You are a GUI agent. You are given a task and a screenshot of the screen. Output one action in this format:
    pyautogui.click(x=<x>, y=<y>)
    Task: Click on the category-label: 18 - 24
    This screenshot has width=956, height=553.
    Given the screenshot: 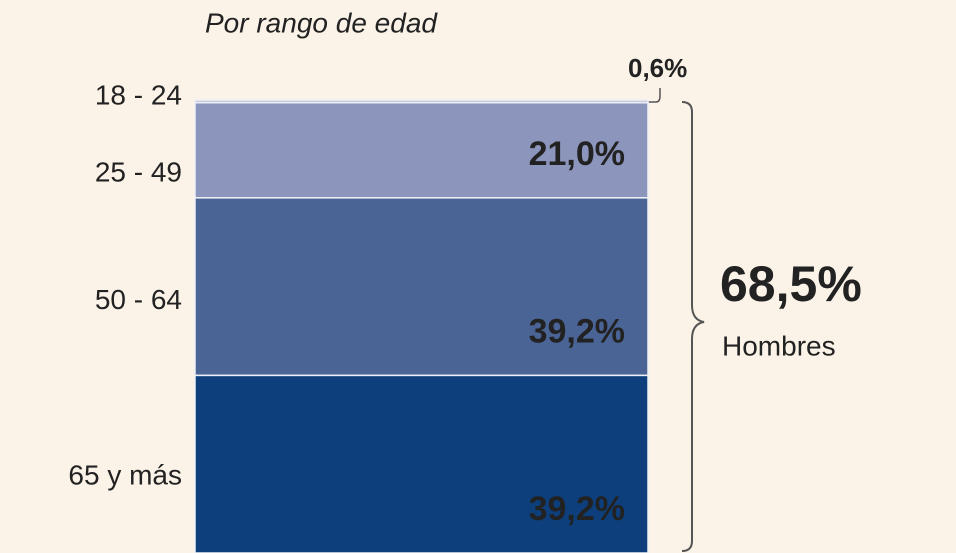 What is the action you would take?
    pyautogui.click(x=138, y=95)
    